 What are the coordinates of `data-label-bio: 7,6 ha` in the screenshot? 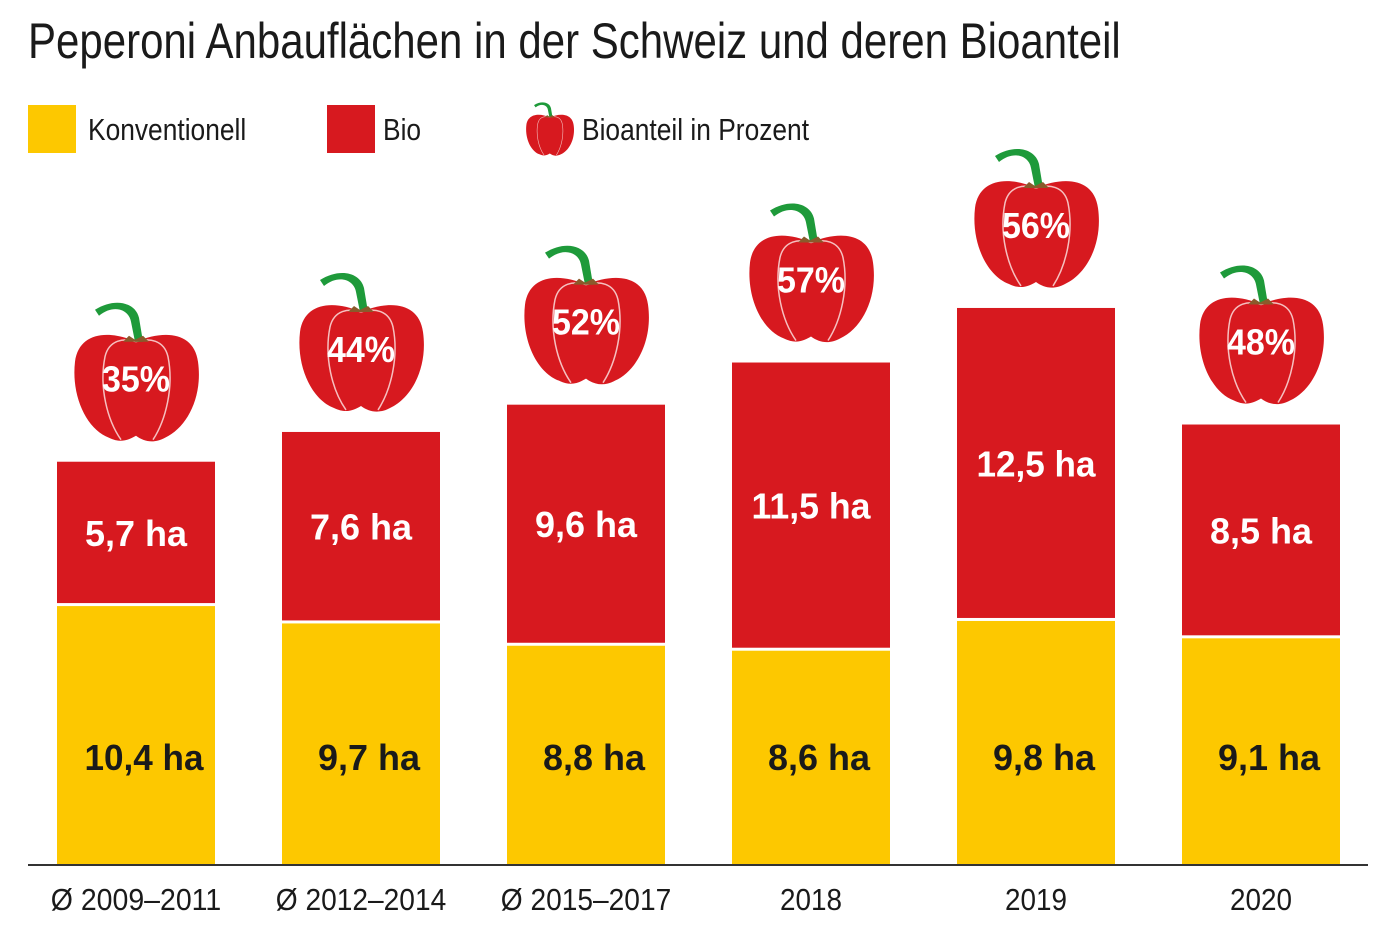 It's located at (361, 527).